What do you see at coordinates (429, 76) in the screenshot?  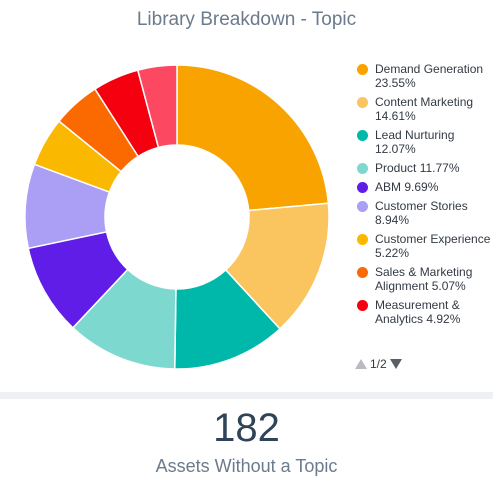 I see `legend-label: Demand Generation 23.55%` at bounding box center [429, 76].